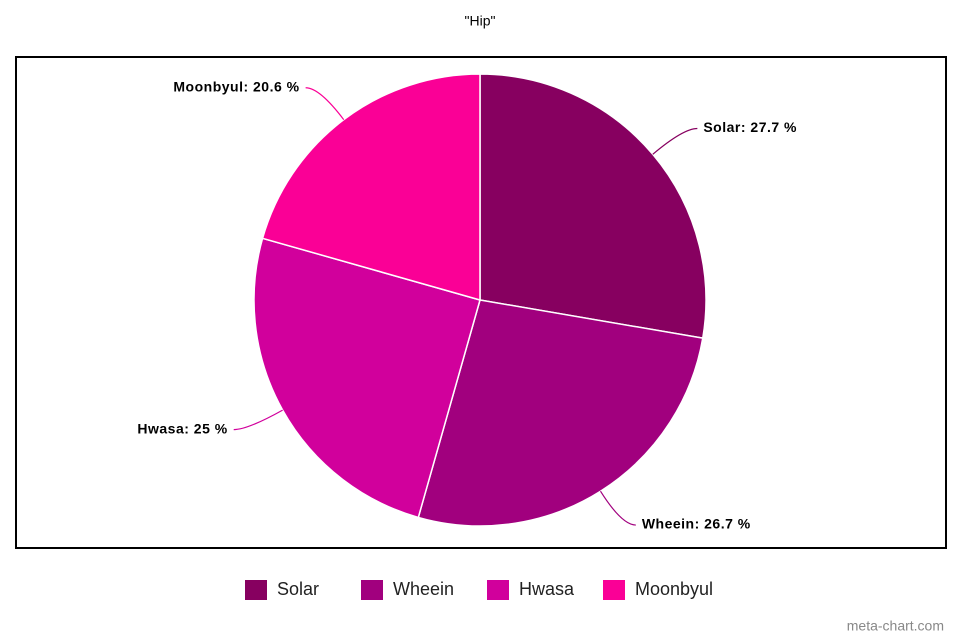 The width and height of the screenshot is (960, 640). Describe the element at coordinates (480, 21) in the screenshot. I see `chart-title: "Hip"` at that location.